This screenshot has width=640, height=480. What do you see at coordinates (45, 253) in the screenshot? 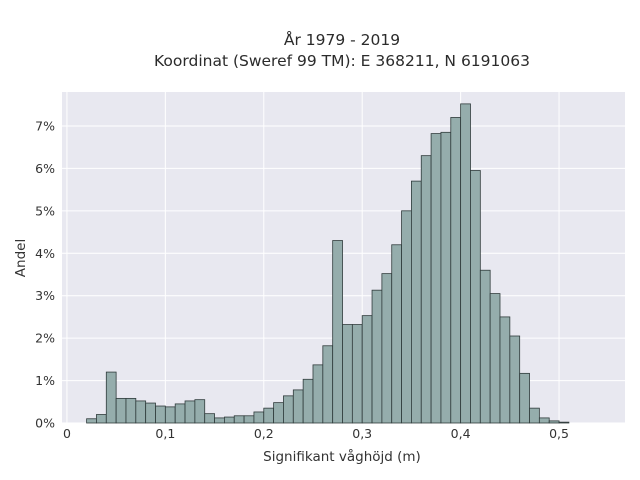
I see `y-tick-label: 4%` at bounding box center [45, 253].